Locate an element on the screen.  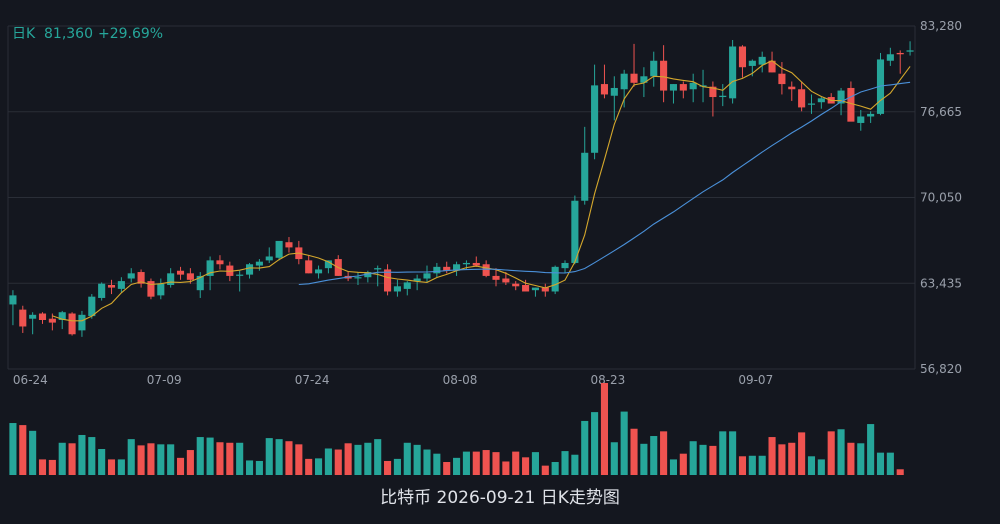
x-tick-label: 08-23 is located at coordinates (607, 380).